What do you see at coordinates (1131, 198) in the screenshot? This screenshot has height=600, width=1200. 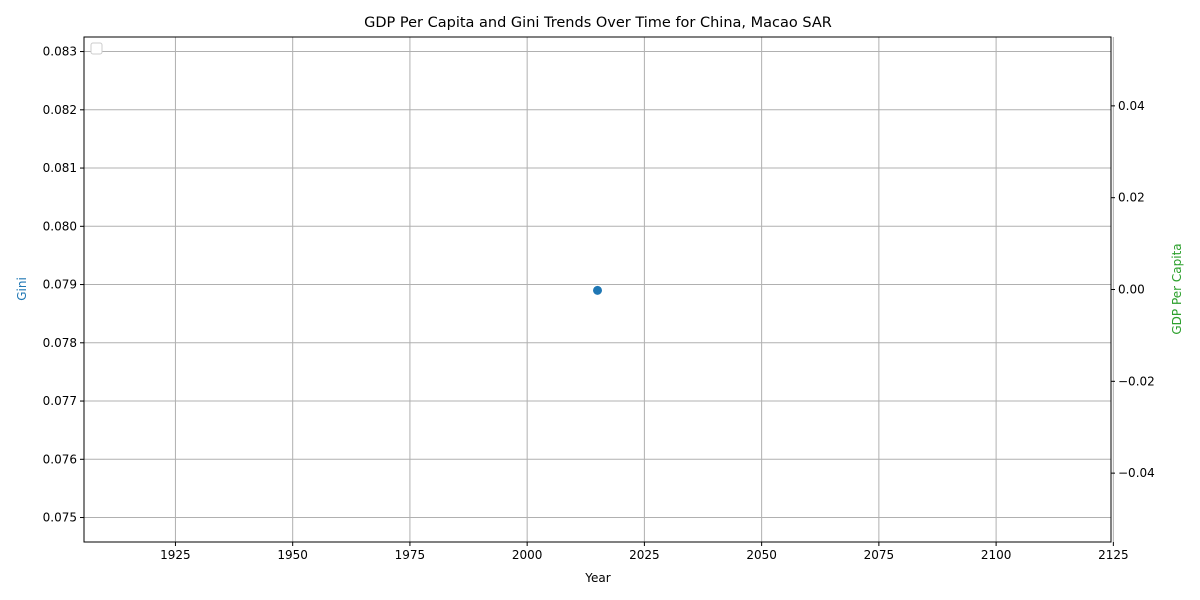 I see `y-right-tick-label: 0.02` at bounding box center [1131, 198].